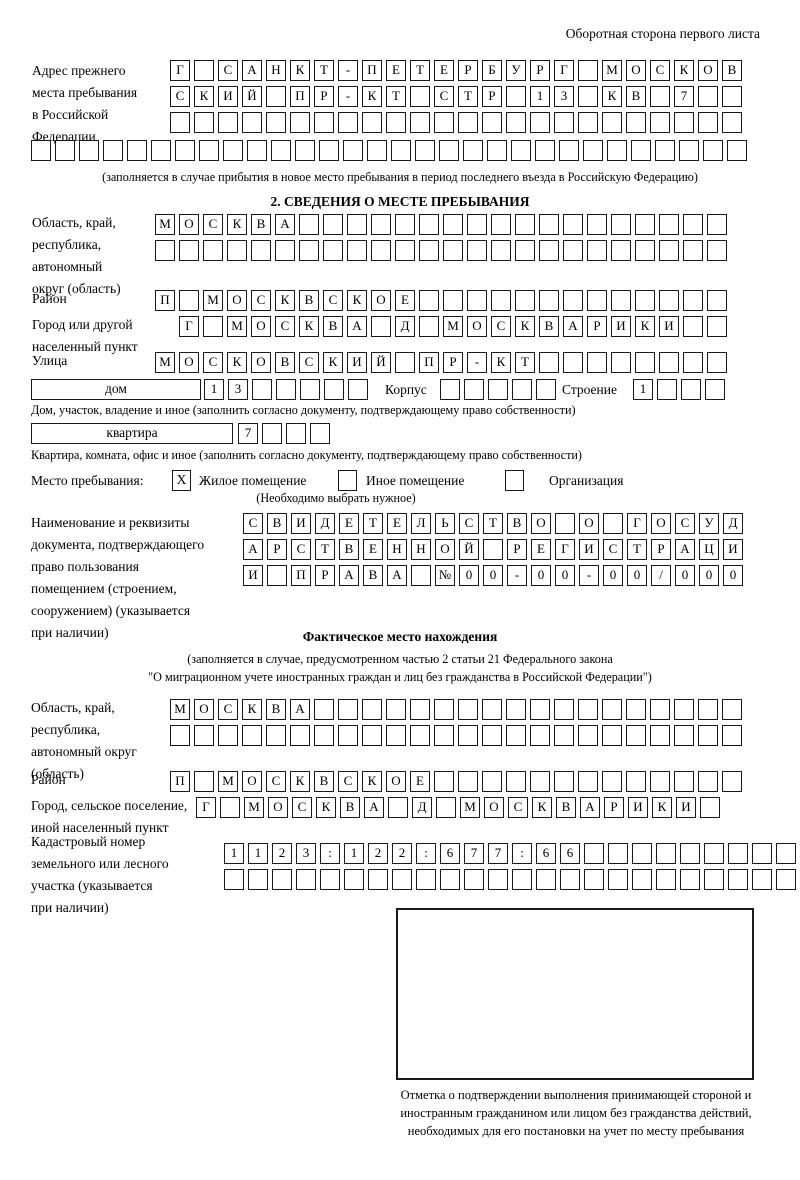  Describe the element at coordinates (282, 853) in the screenshot. I see `char-cell: 2` at that location.